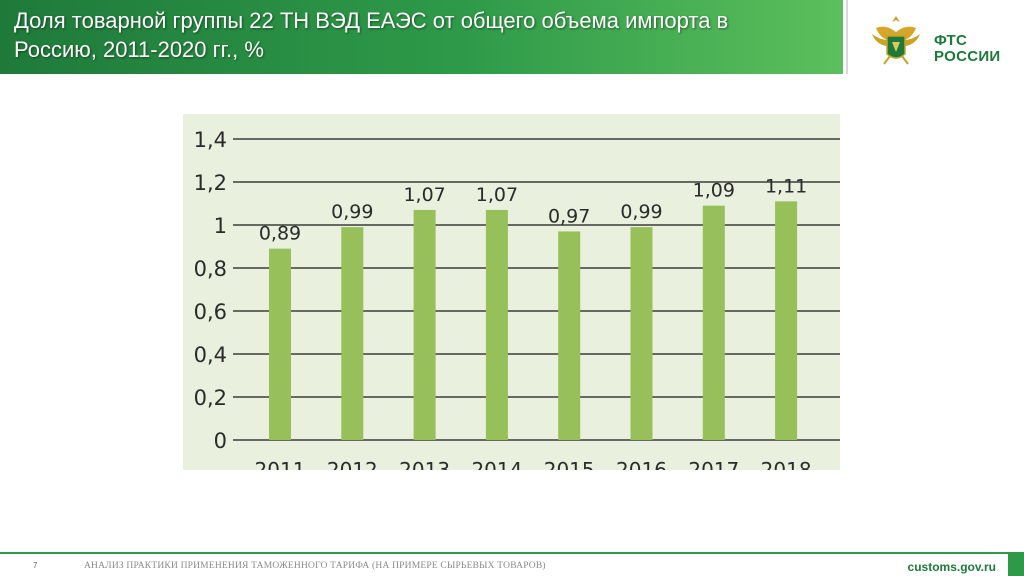  I want to click on y-tick-label: 0,6, so click(210, 312).